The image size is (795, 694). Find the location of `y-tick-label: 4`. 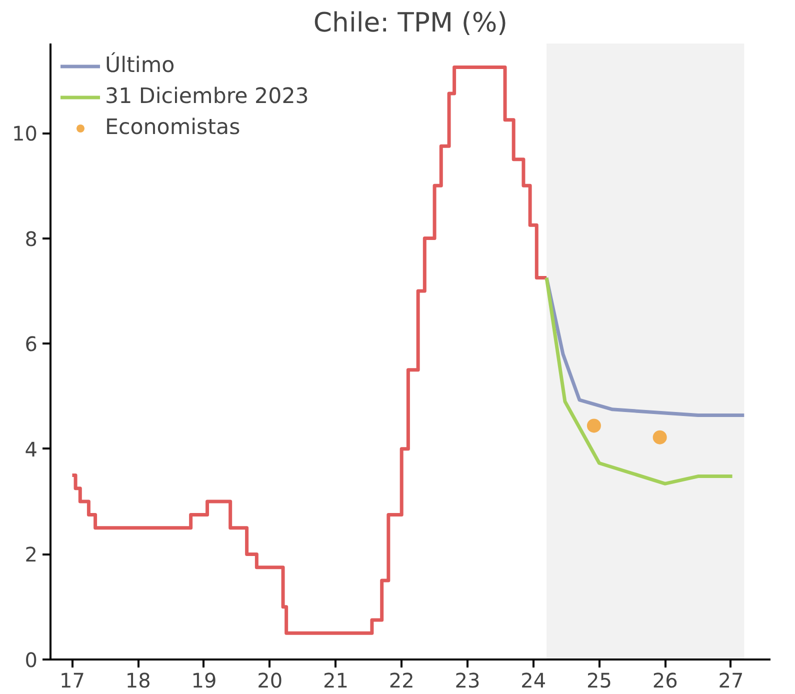

y-tick-label: 4 is located at coordinates (31, 449).